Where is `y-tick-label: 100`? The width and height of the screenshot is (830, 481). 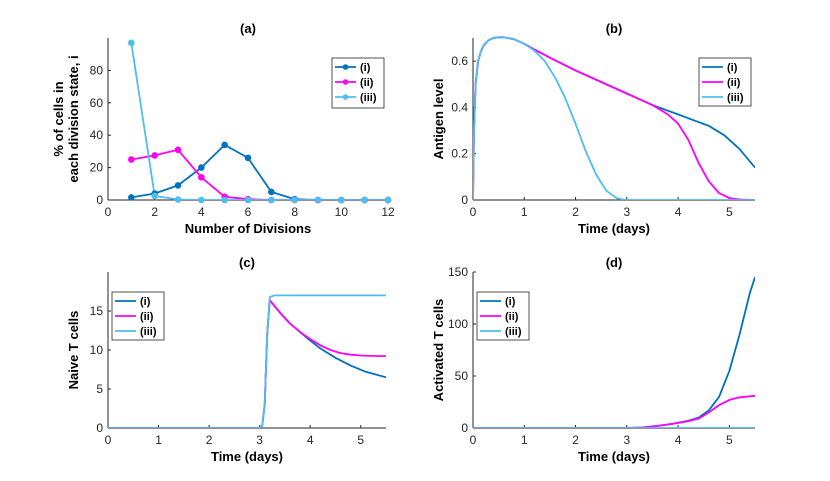
y-tick-label: 100 is located at coordinates (458, 324).